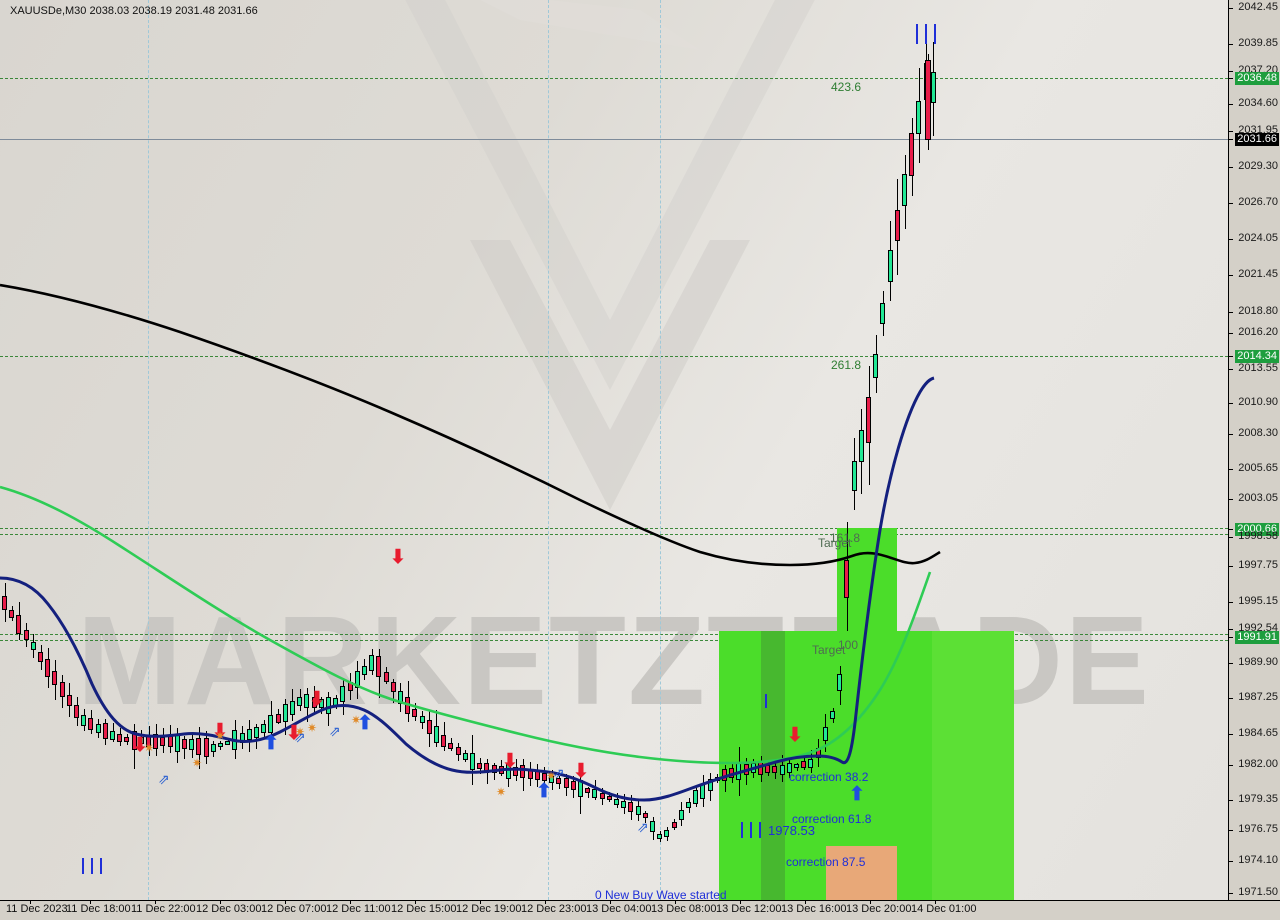  I want to click on time-label: 13 Dec 12:00, so click(749, 909).